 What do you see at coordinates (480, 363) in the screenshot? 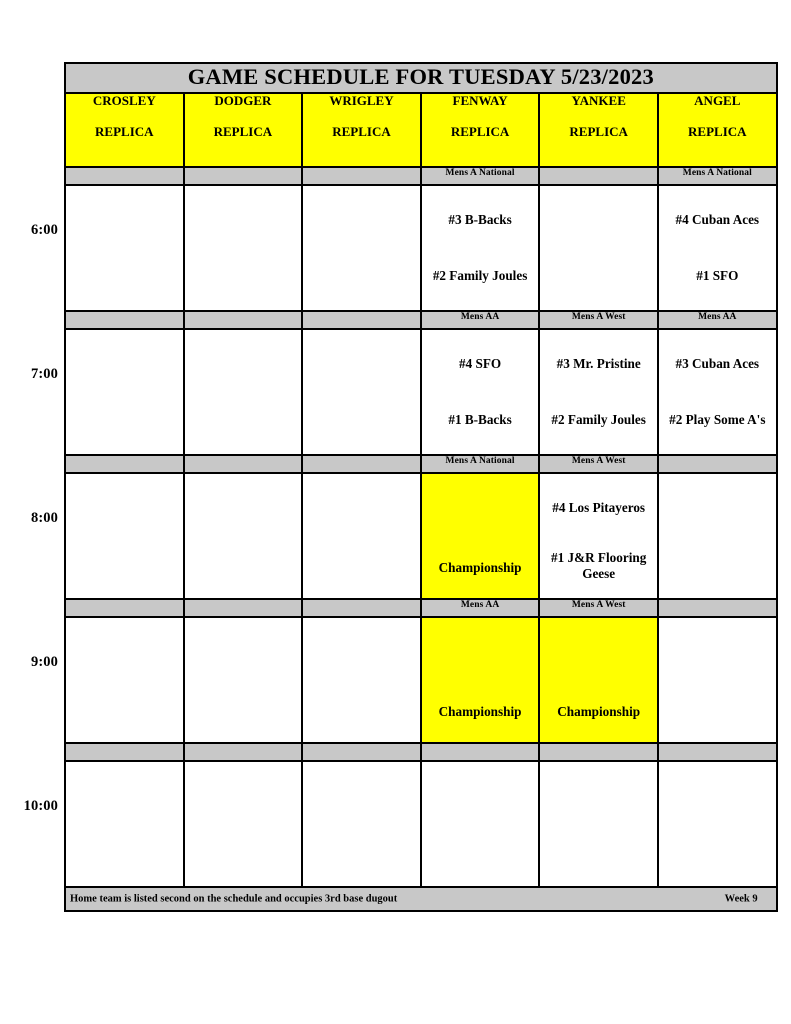
I see `away-team: #4 SFO` at bounding box center [480, 363].